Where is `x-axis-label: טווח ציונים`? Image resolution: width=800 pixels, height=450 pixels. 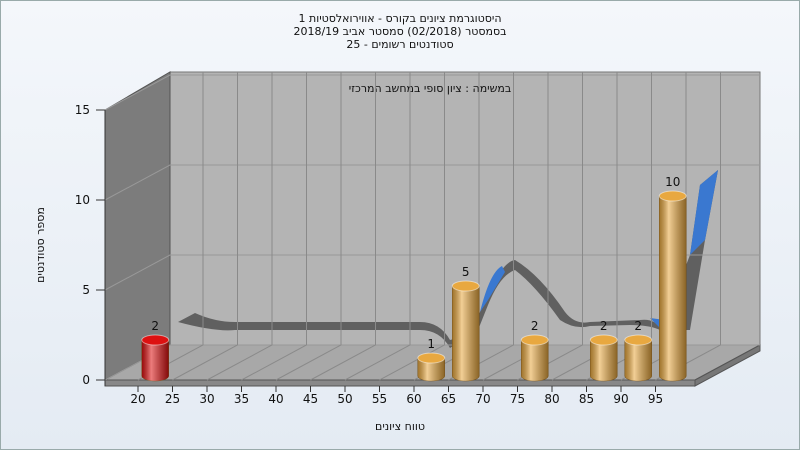
x-axis-label: טווח ציונים is located at coordinates (400, 426).